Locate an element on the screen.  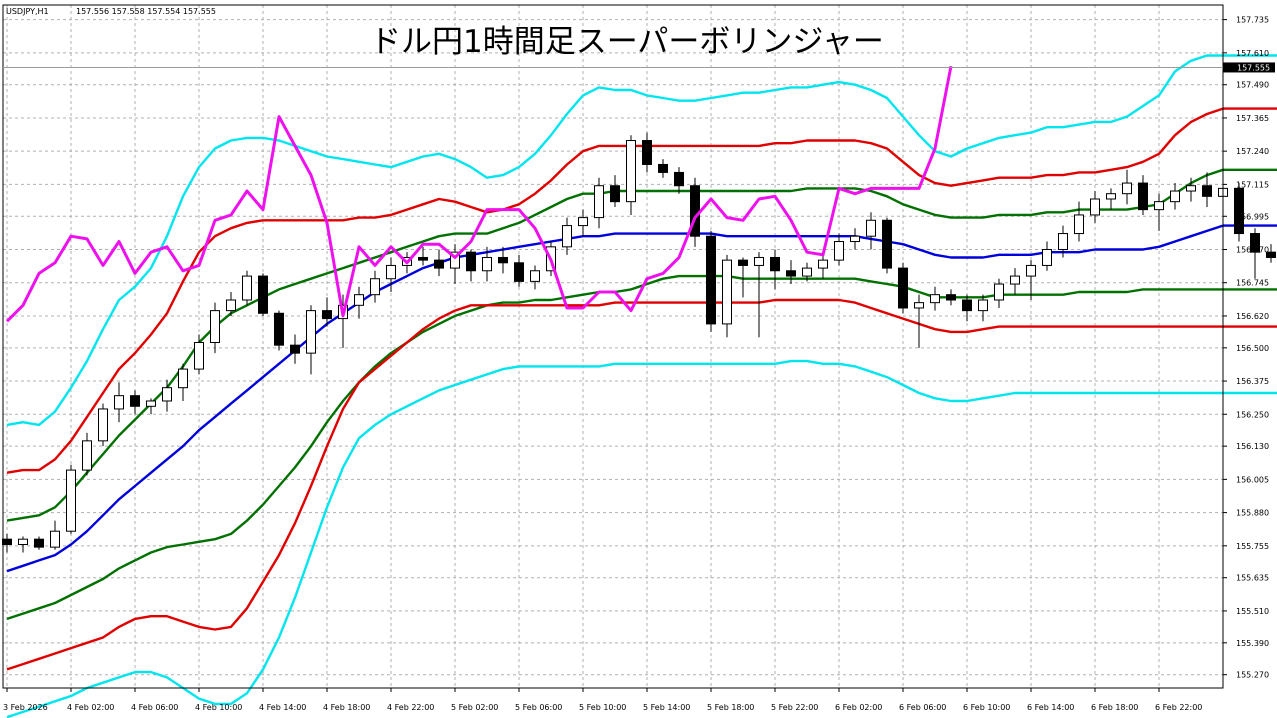
y-tick-label: 156.500 is located at coordinates (1252, 348).